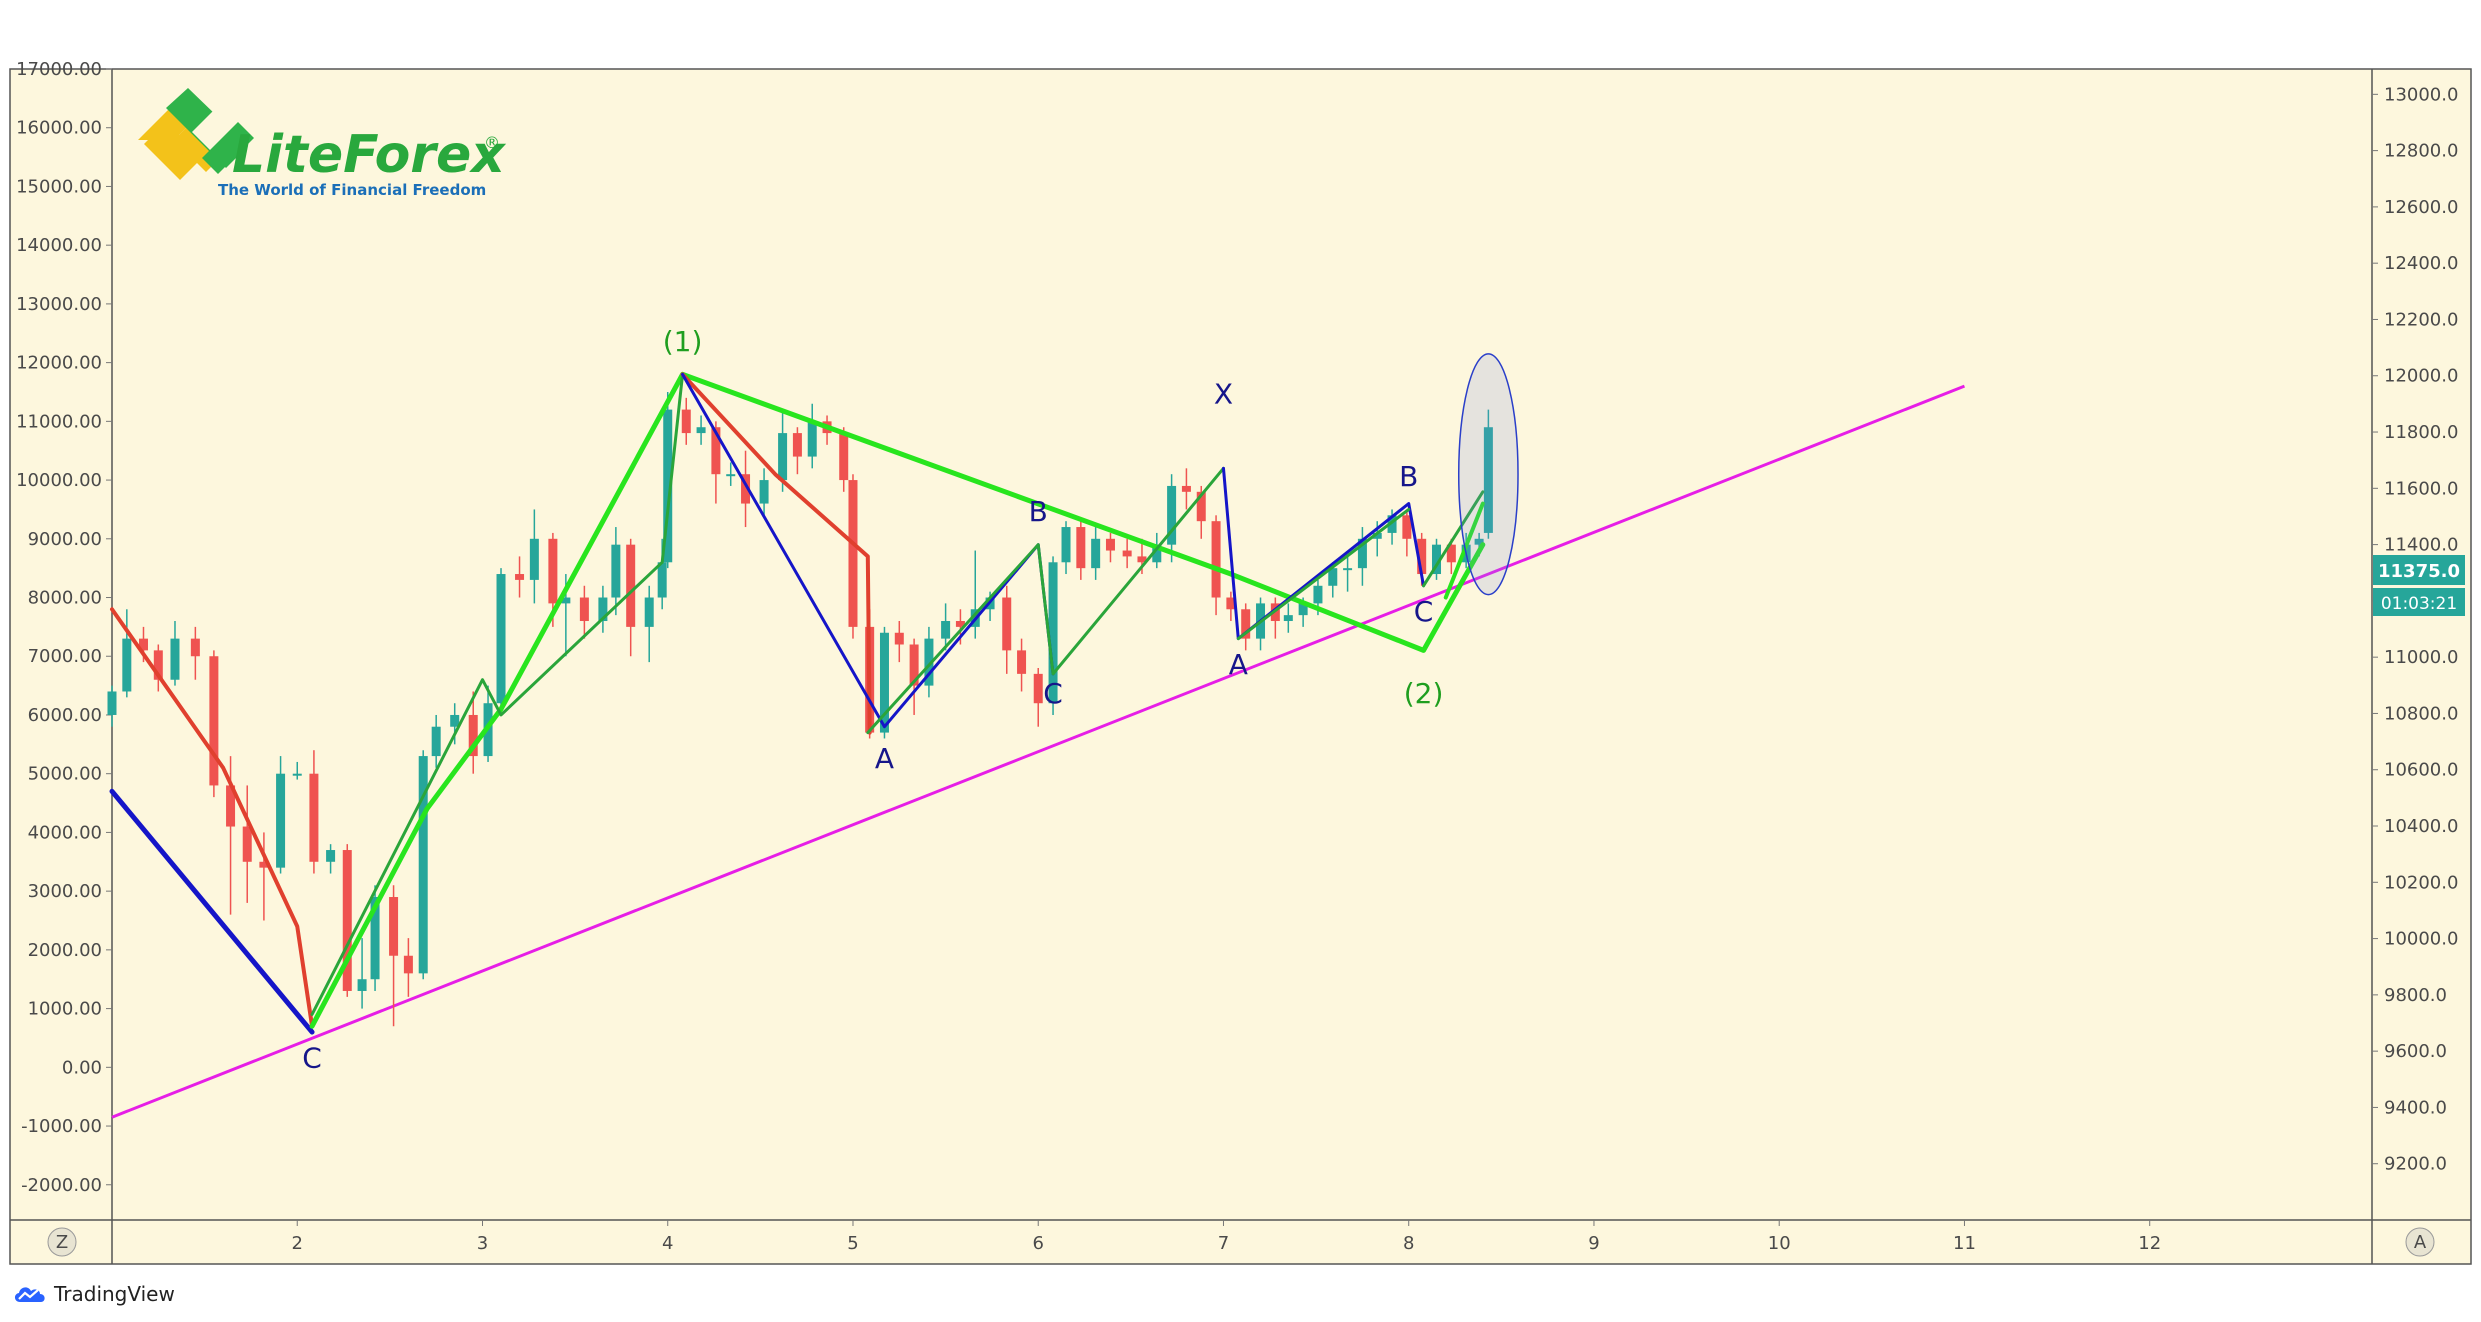 Image resolution: width=2481 pixels, height=1322 pixels. I want to click on left-tick-label: 1000.00, so click(65, 1009).